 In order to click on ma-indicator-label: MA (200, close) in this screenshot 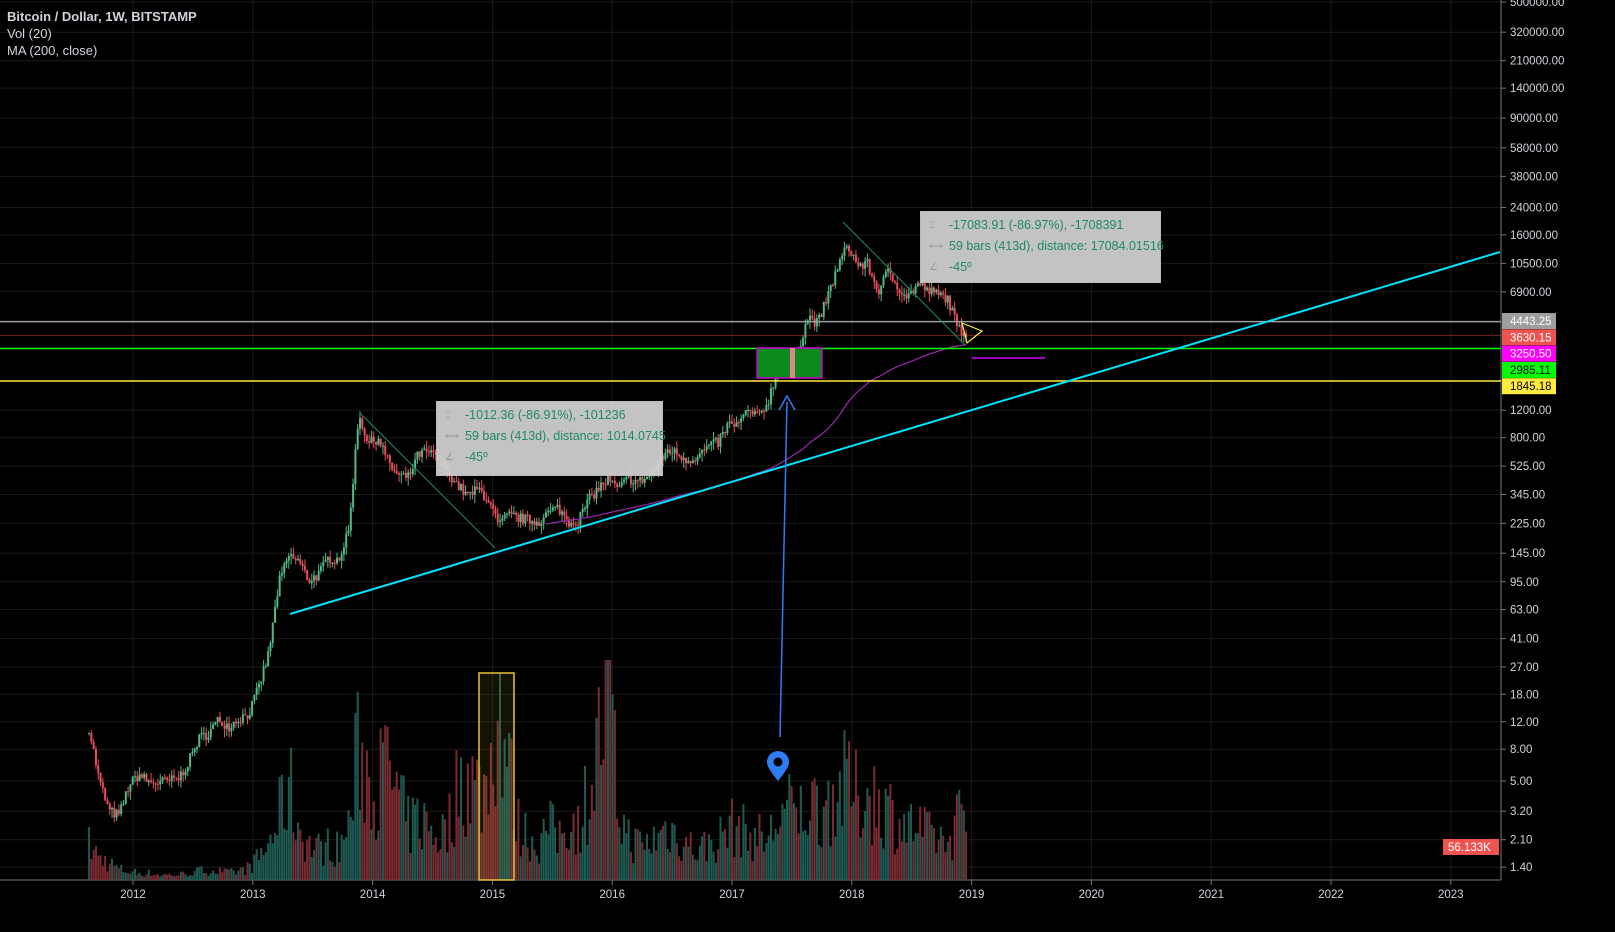, I will do `click(52, 50)`.